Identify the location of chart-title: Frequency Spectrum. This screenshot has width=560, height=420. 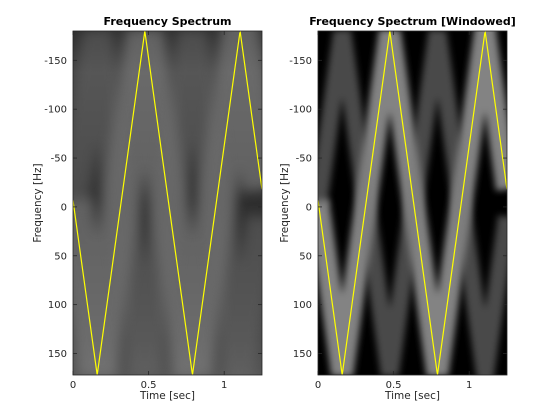
(168, 21).